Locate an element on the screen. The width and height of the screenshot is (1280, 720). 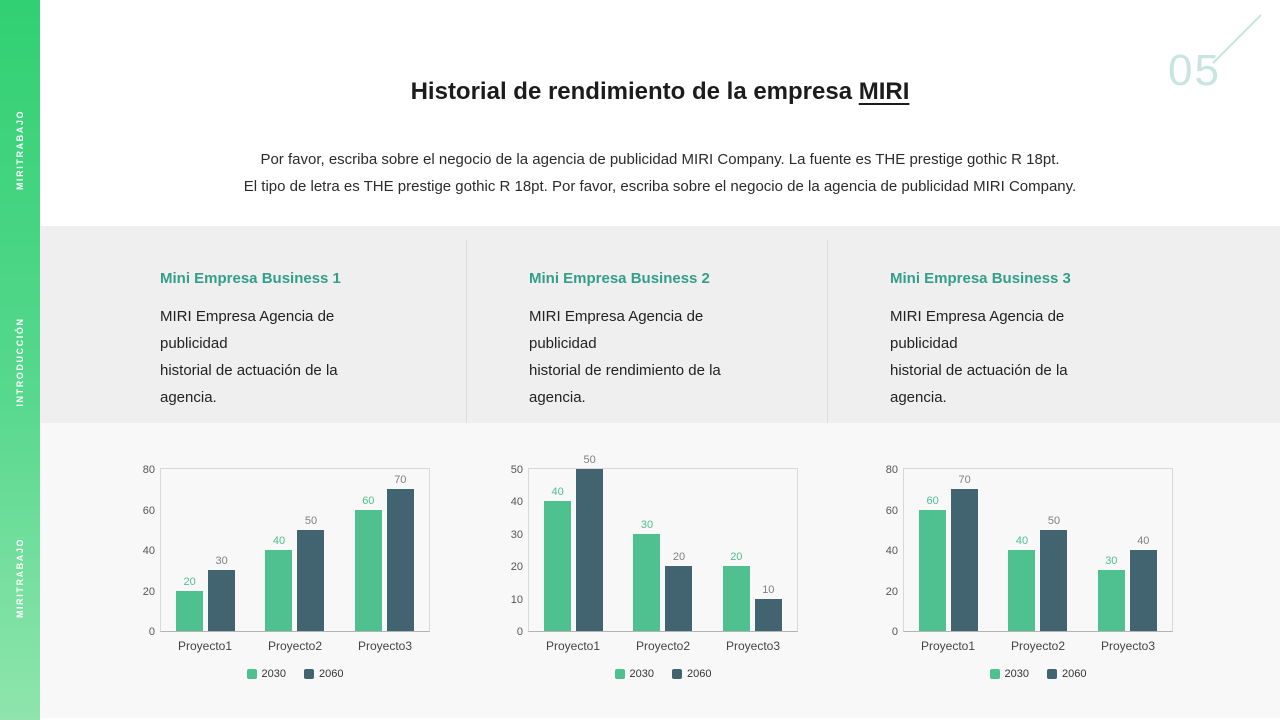
bar-with-label: 20 is located at coordinates (736, 550).